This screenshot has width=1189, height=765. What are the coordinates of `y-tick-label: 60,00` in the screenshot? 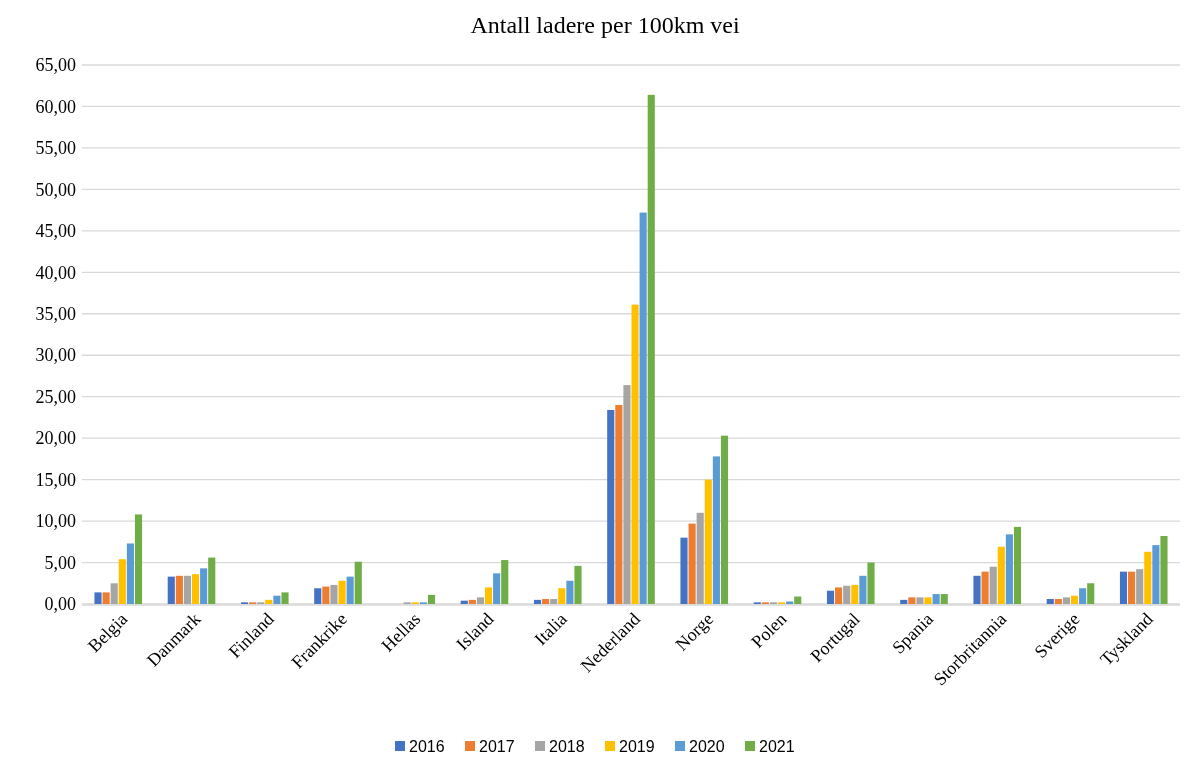 It's located at (55, 106).